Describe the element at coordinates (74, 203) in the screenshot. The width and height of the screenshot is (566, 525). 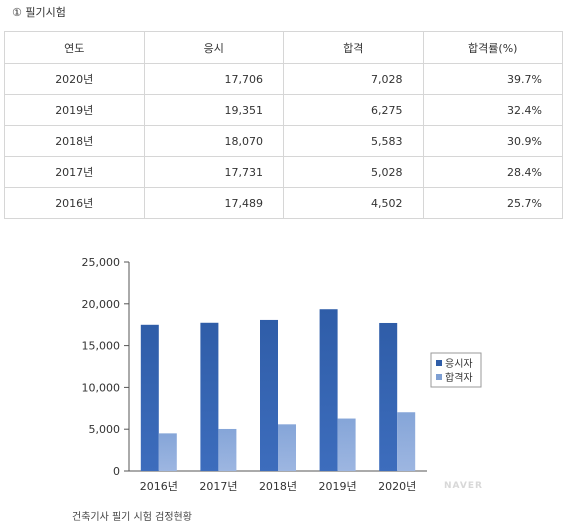
I see `table-cell-year: 2016년` at that location.